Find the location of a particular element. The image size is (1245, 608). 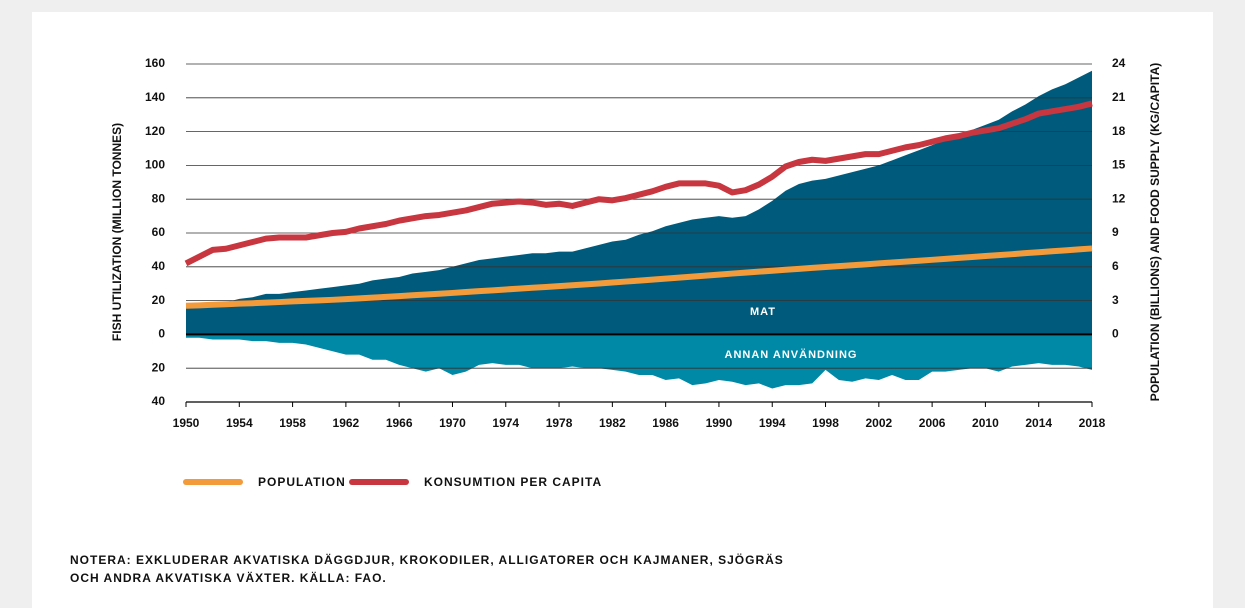

y2-tick-label: 9 is located at coordinates (1115, 232).